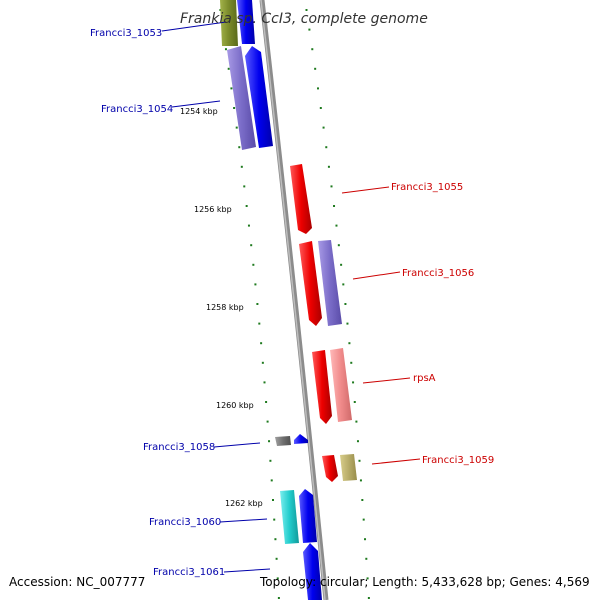 The width and height of the screenshot is (600, 600). What do you see at coordinates (341, 385) in the screenshot?
I see `gene-rpsA-cog-block` at bounding box center [341, 385].